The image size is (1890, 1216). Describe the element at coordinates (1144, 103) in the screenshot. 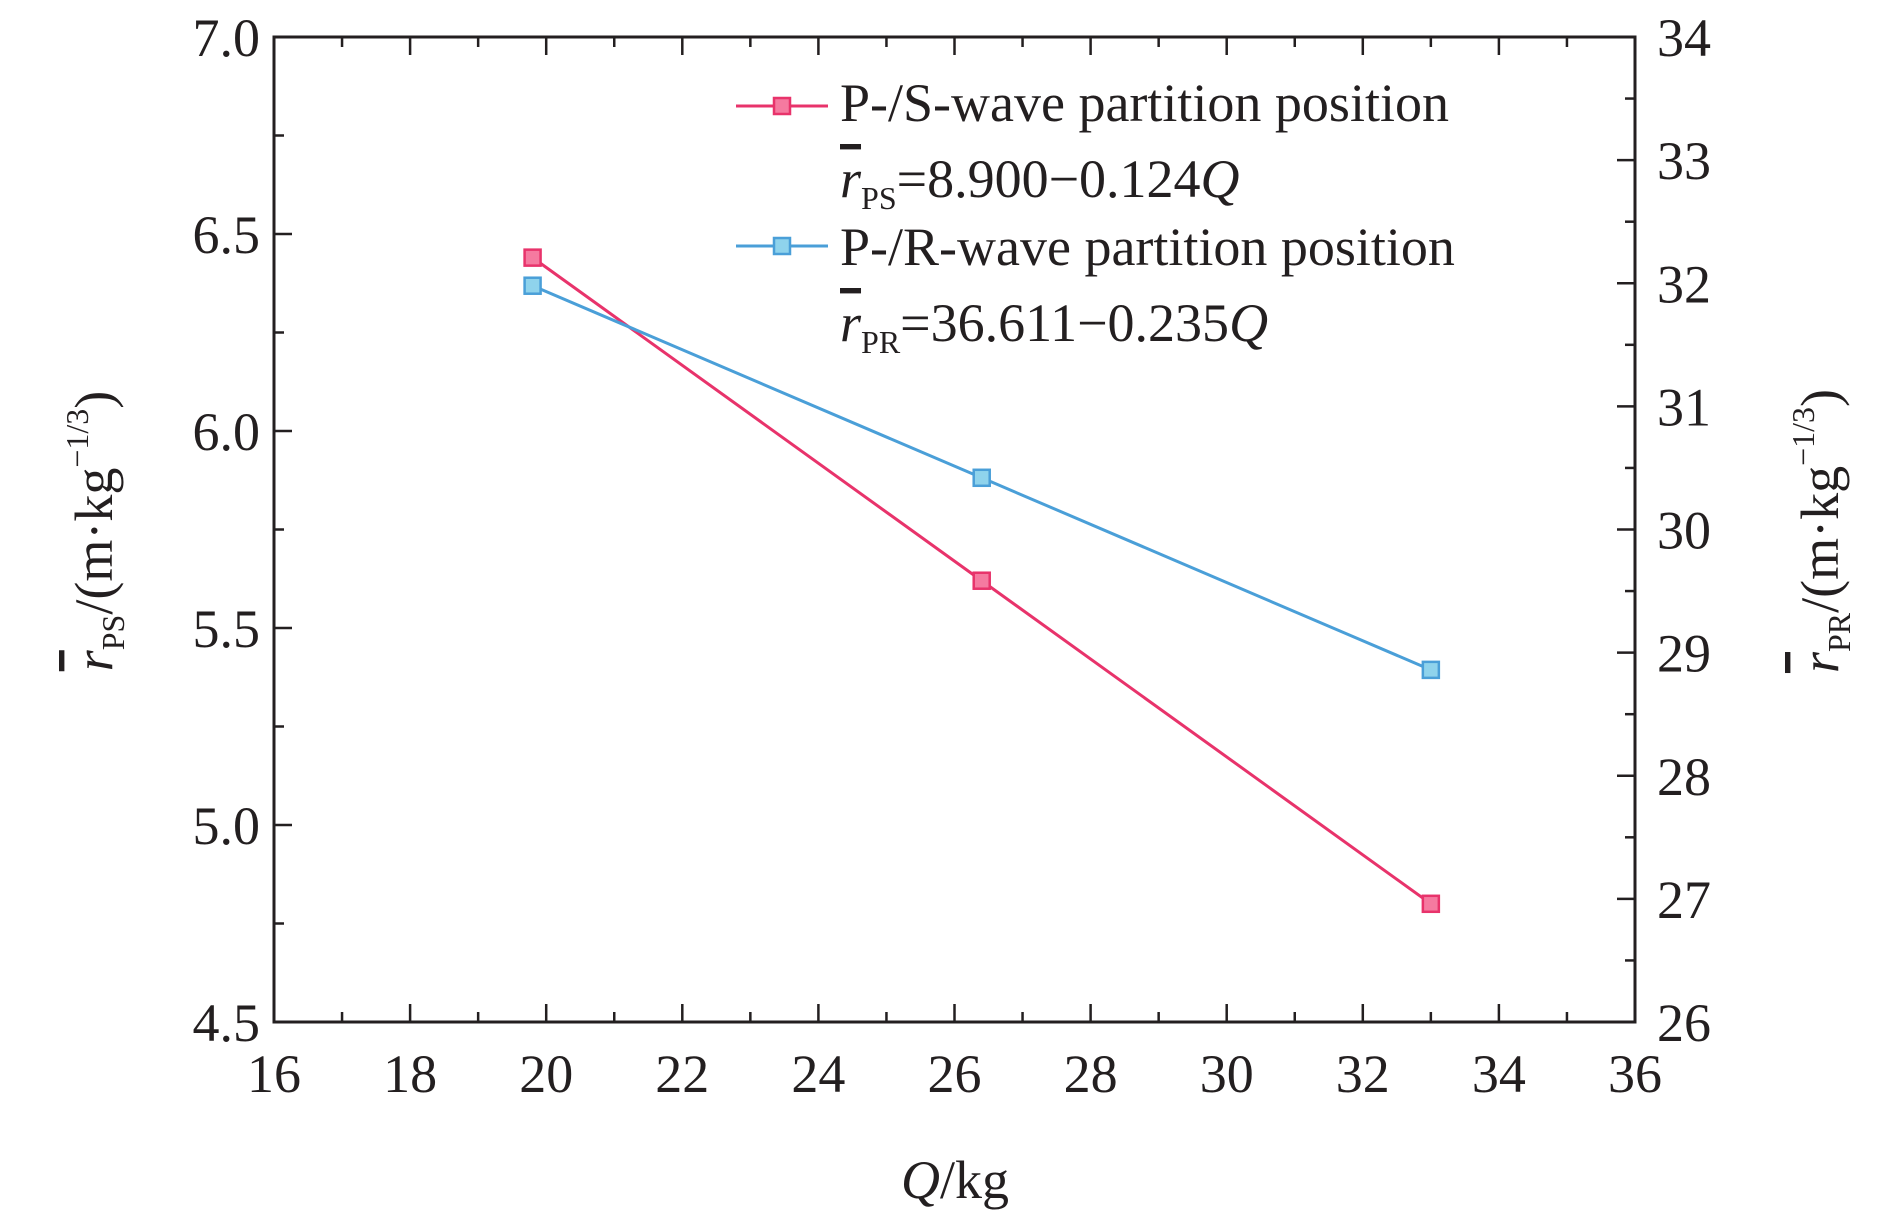

I see `legend-label-ps: P-/S-wave partition position` at that location.